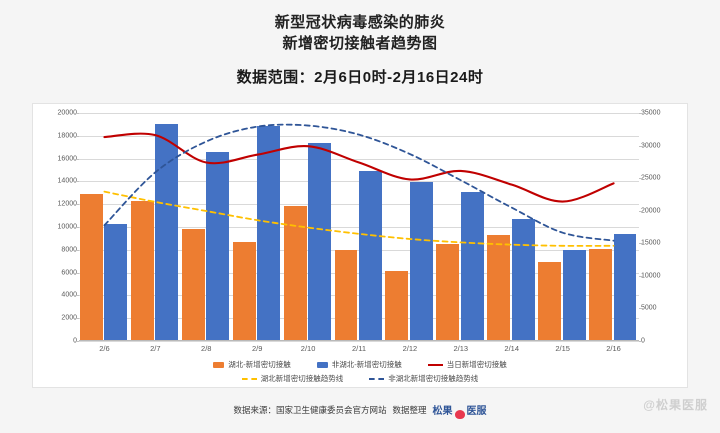 This screenshot has width=720, height=433. I want to click on chart-title-line-1: 新型冠状病毒感染的肺炎, so click(360, 22).